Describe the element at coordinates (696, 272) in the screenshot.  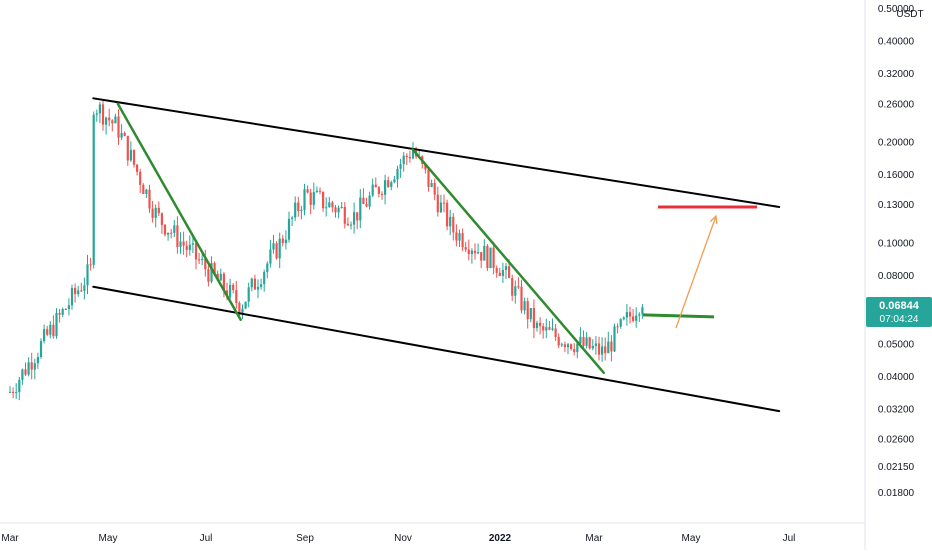
I see `projection-arrow` at that location.